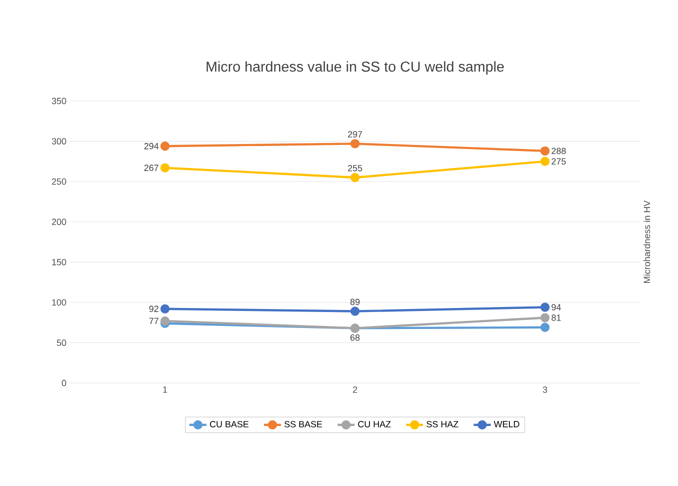  Describe the element at coordinates (556, 317) in the screenshot. I see `data-label: 81` at that location.